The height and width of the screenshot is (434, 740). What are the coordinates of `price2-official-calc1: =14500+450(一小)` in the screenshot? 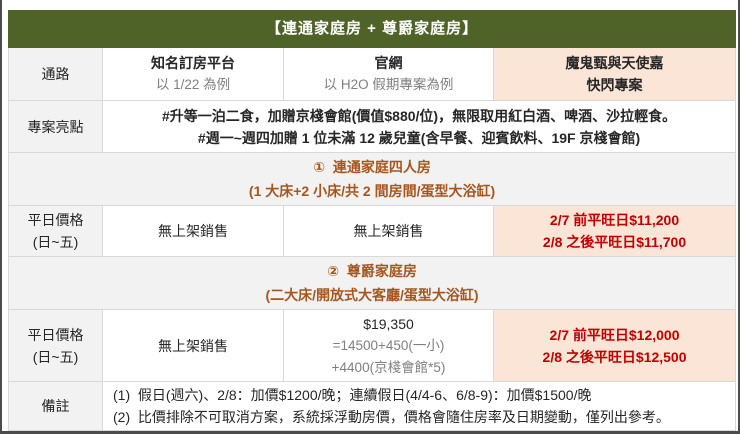 It's located at (388, 345).